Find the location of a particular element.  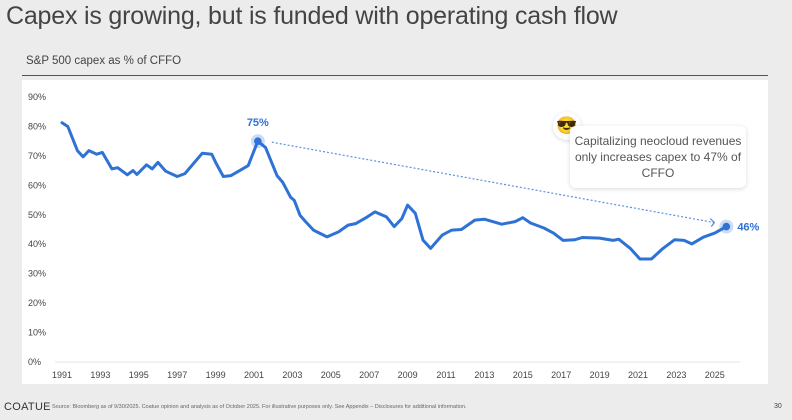

y-tick-label: 0% is located at coordinates (34, 362).